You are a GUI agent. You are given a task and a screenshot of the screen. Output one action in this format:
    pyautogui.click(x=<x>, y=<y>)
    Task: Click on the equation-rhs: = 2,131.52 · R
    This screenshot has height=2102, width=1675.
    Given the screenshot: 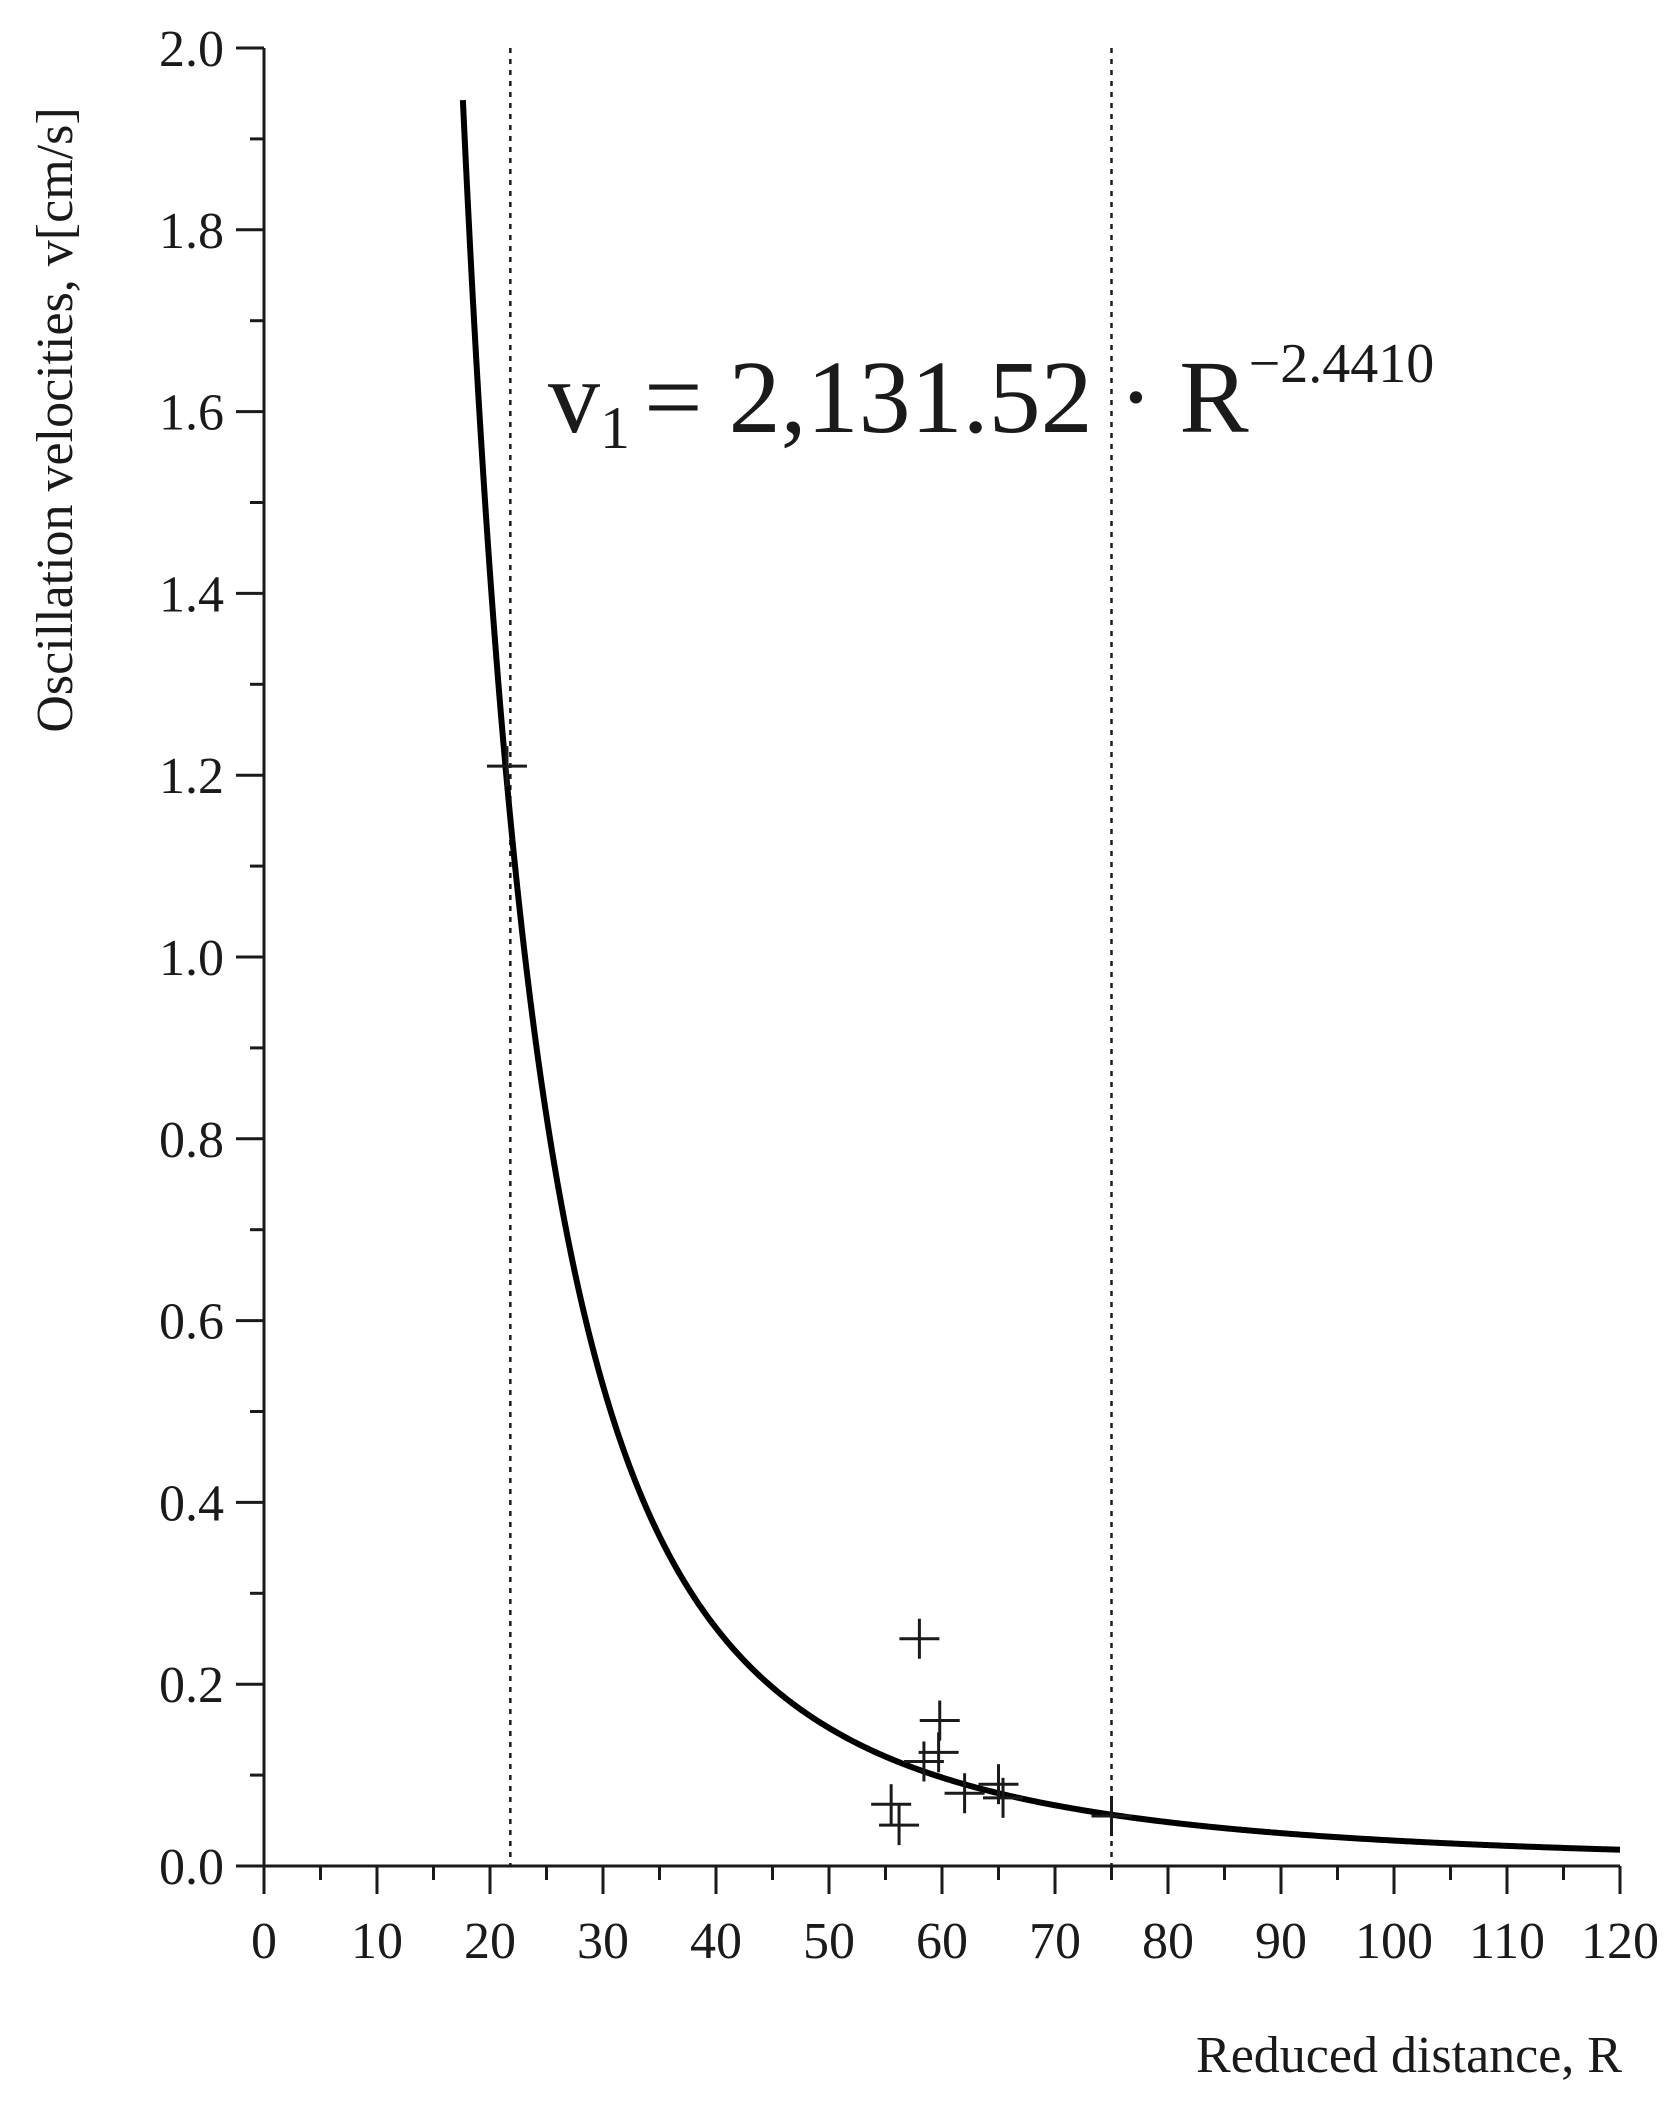 What is the action you would take?
    pyautogui.click(x=946, y=397)
    